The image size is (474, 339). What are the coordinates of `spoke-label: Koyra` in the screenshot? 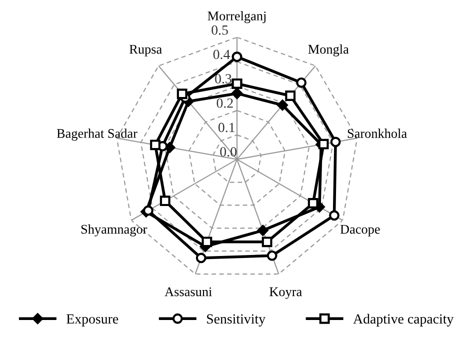 It's located at (286, 293).